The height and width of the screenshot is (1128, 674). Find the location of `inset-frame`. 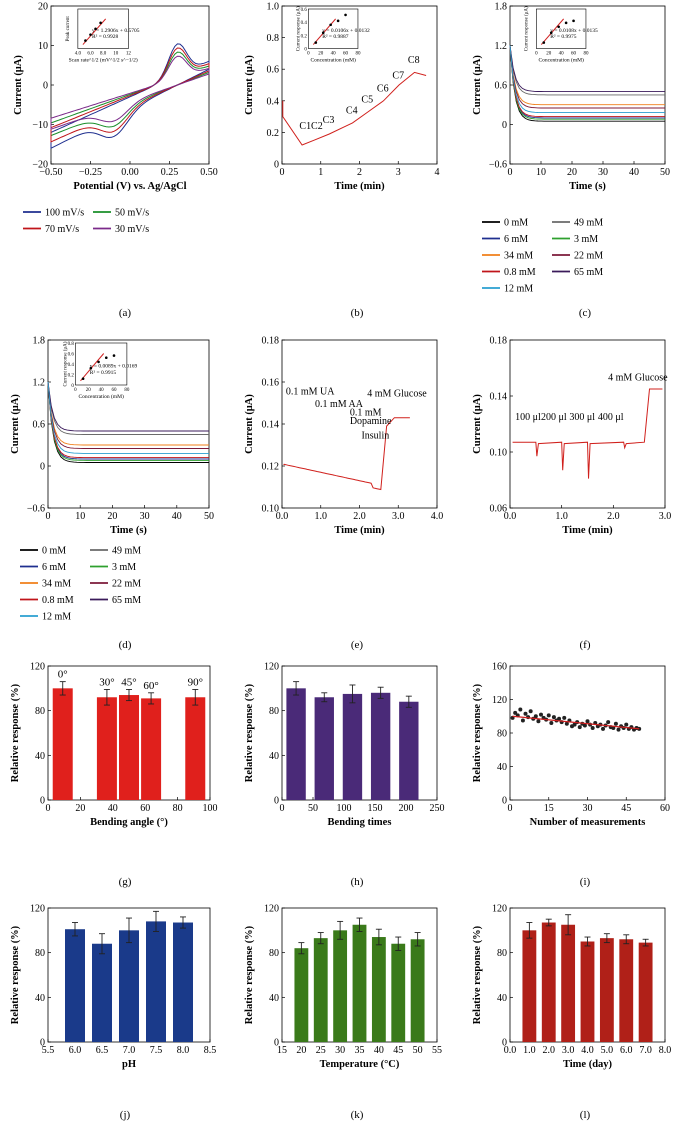

inset-frame is located at coordinates (103, 28).